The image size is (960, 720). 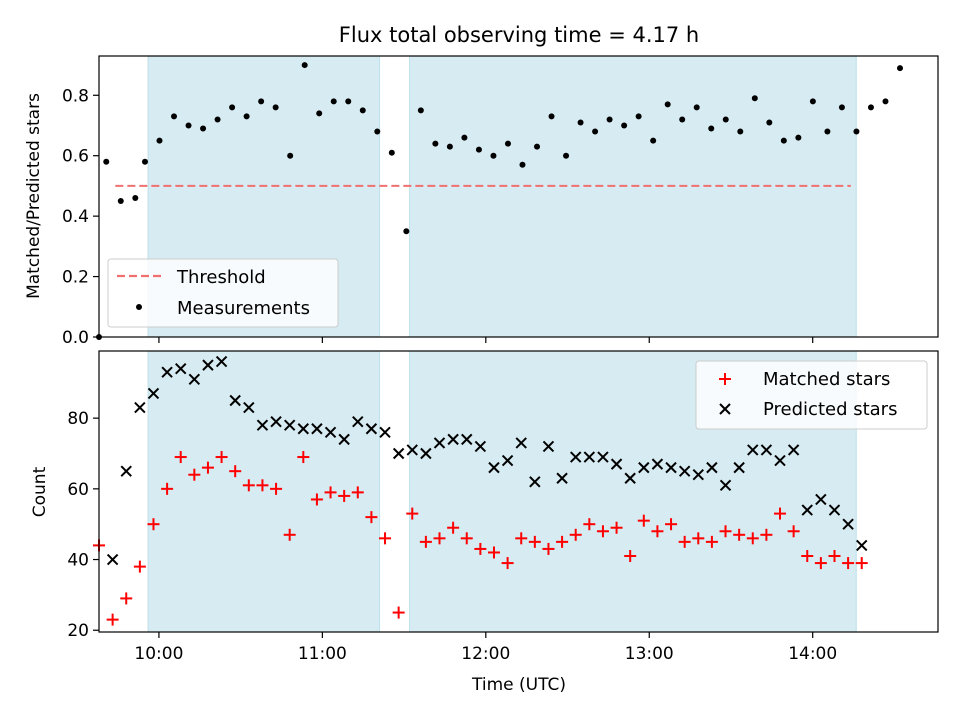 I want to click on measurements-legend-label: Measurements, so click(x=243, y=308).